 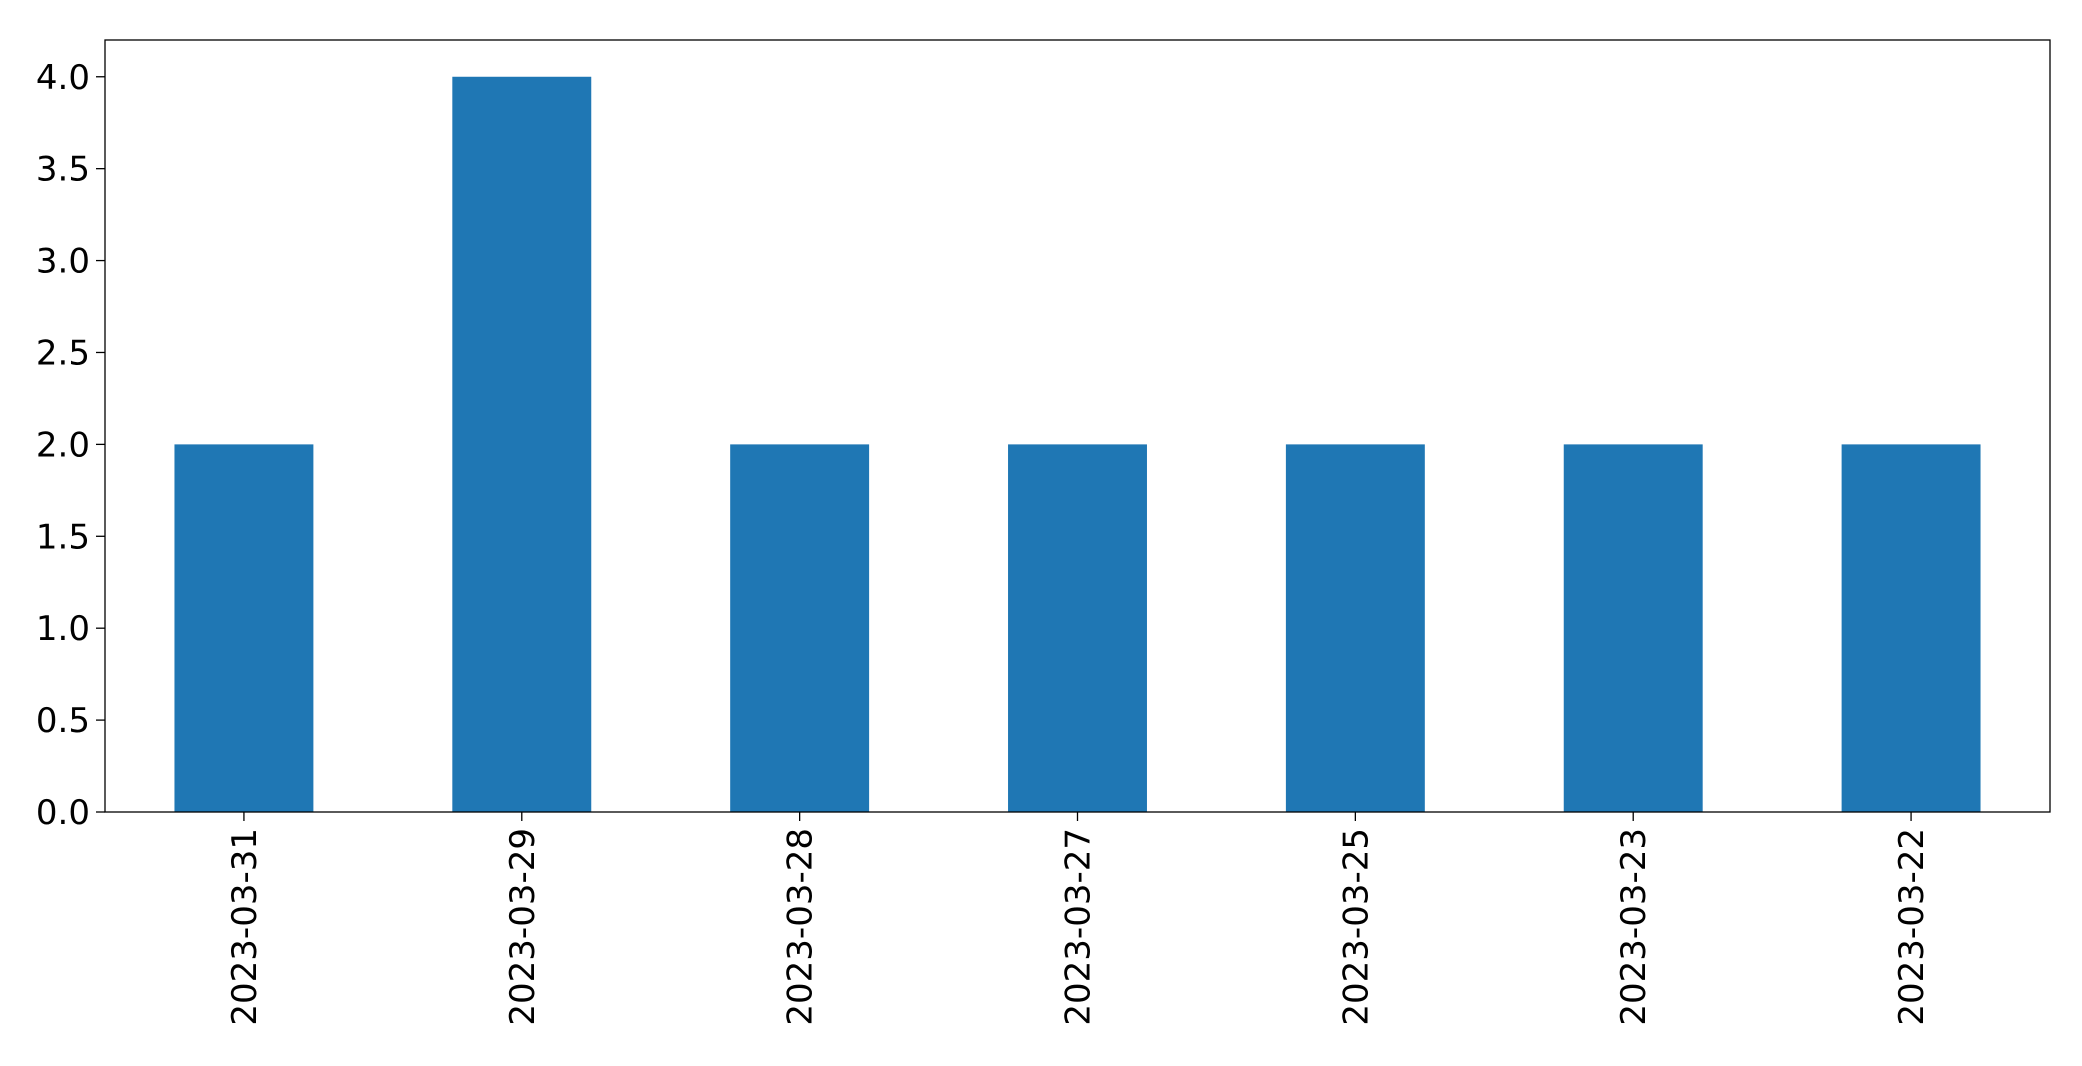 I want to click on y-tick-label: 0.0, so click(x=63, y=813).